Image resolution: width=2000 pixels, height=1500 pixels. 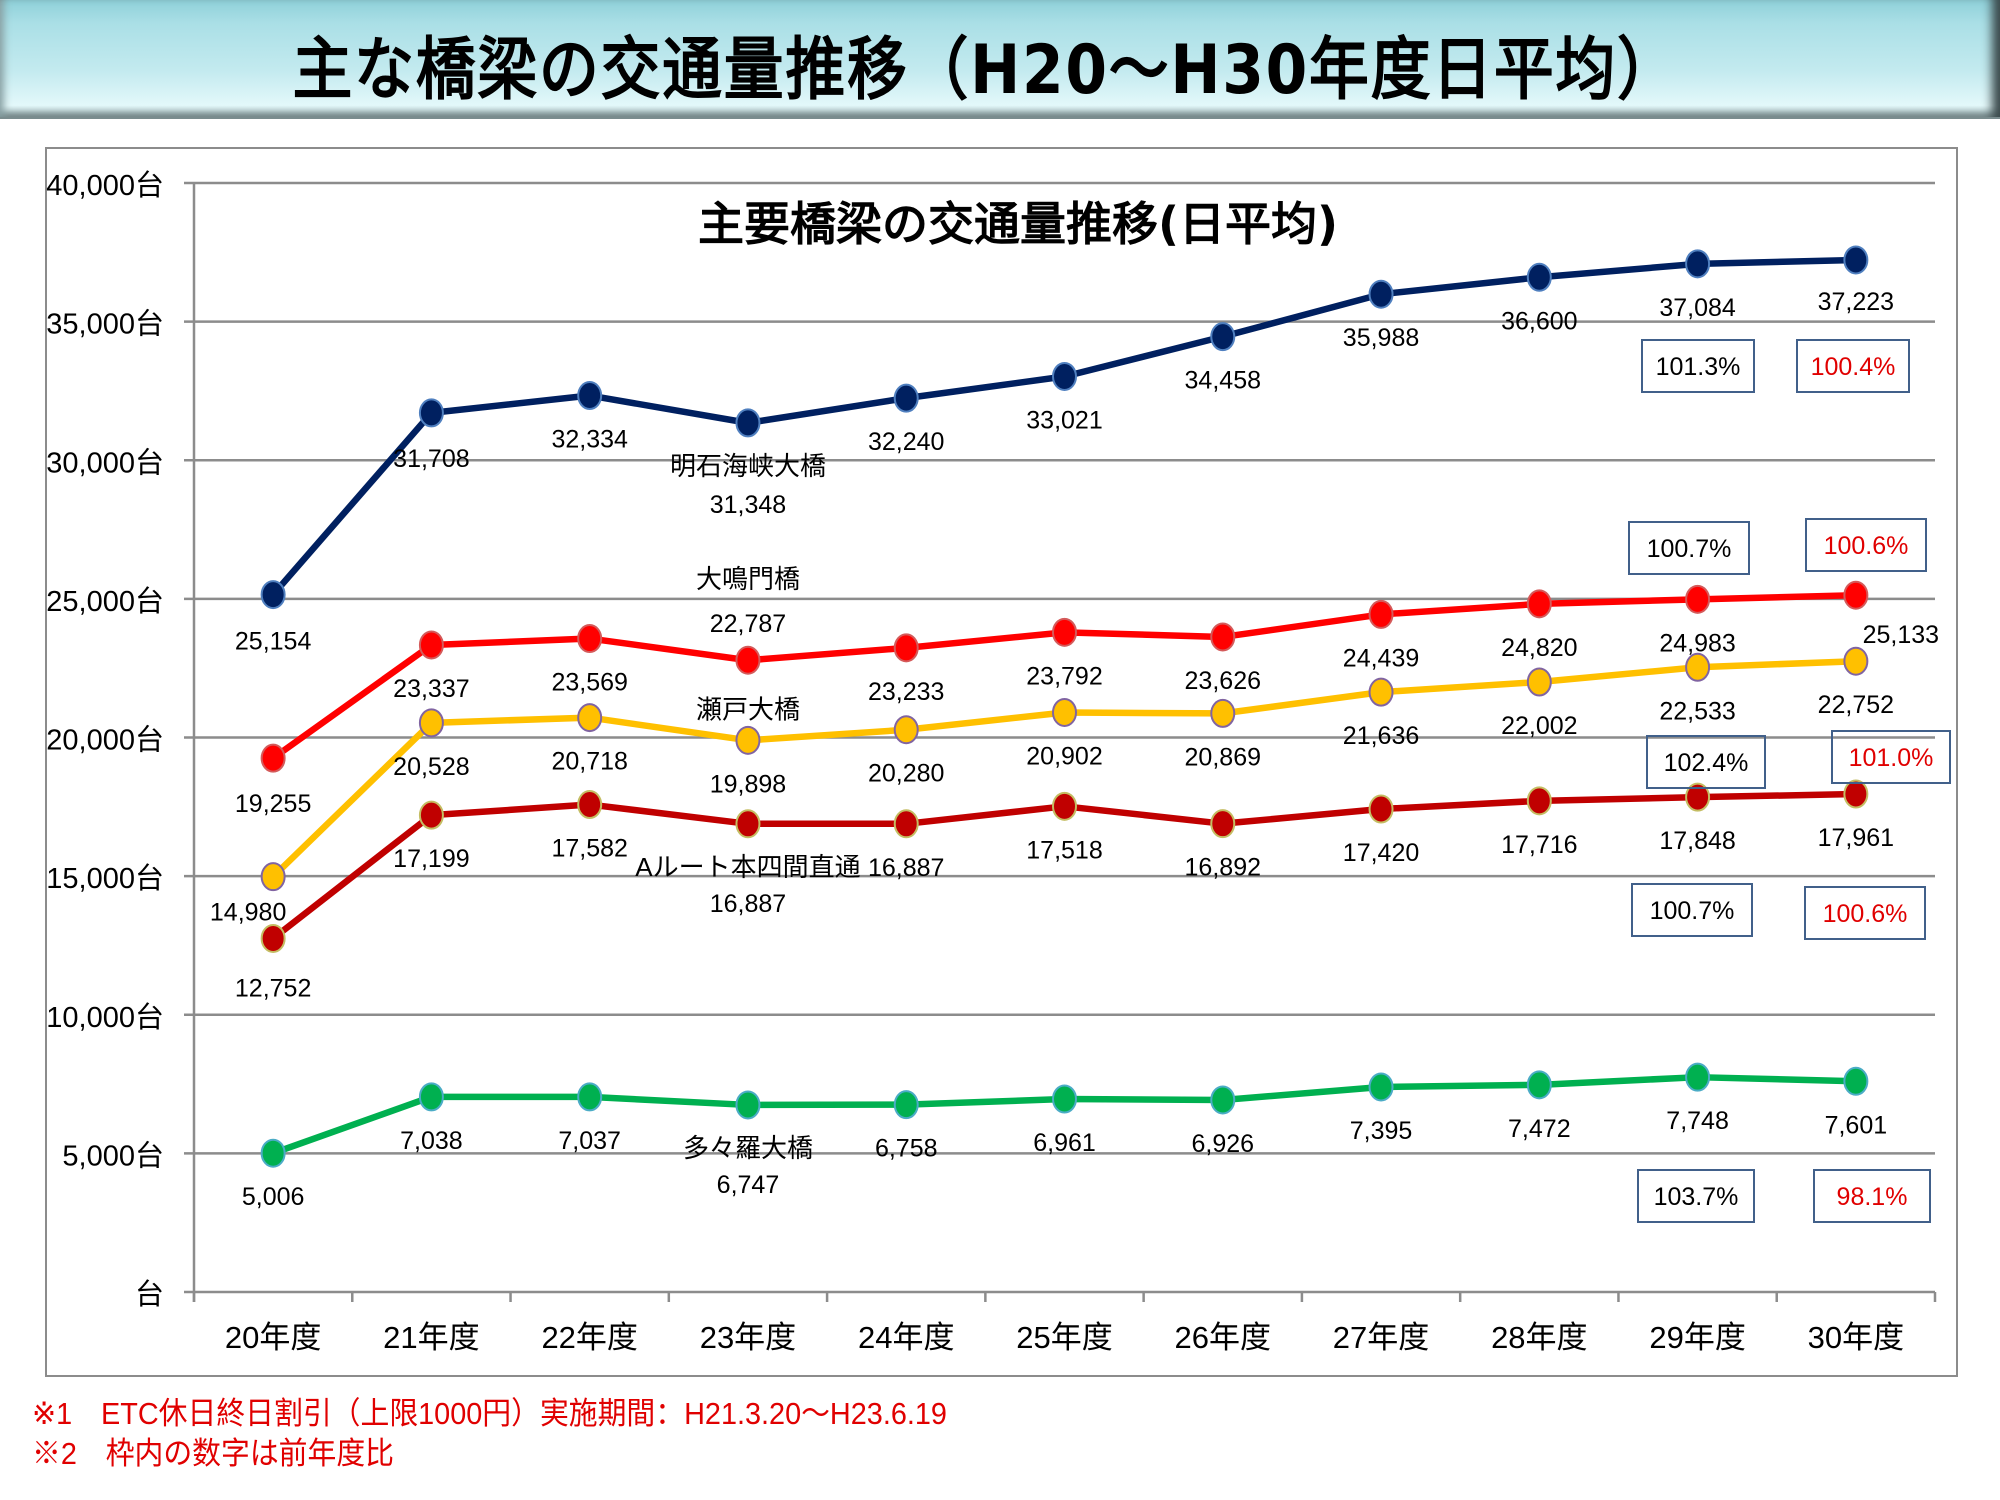 I want to click on series-name-label: 大鳴門橋, so click(x=748, y=579).